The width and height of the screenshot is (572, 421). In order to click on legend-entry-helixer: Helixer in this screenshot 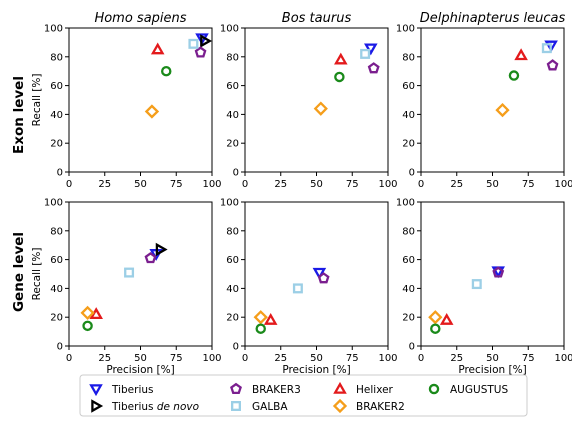, I will do `click(363, 388)`.